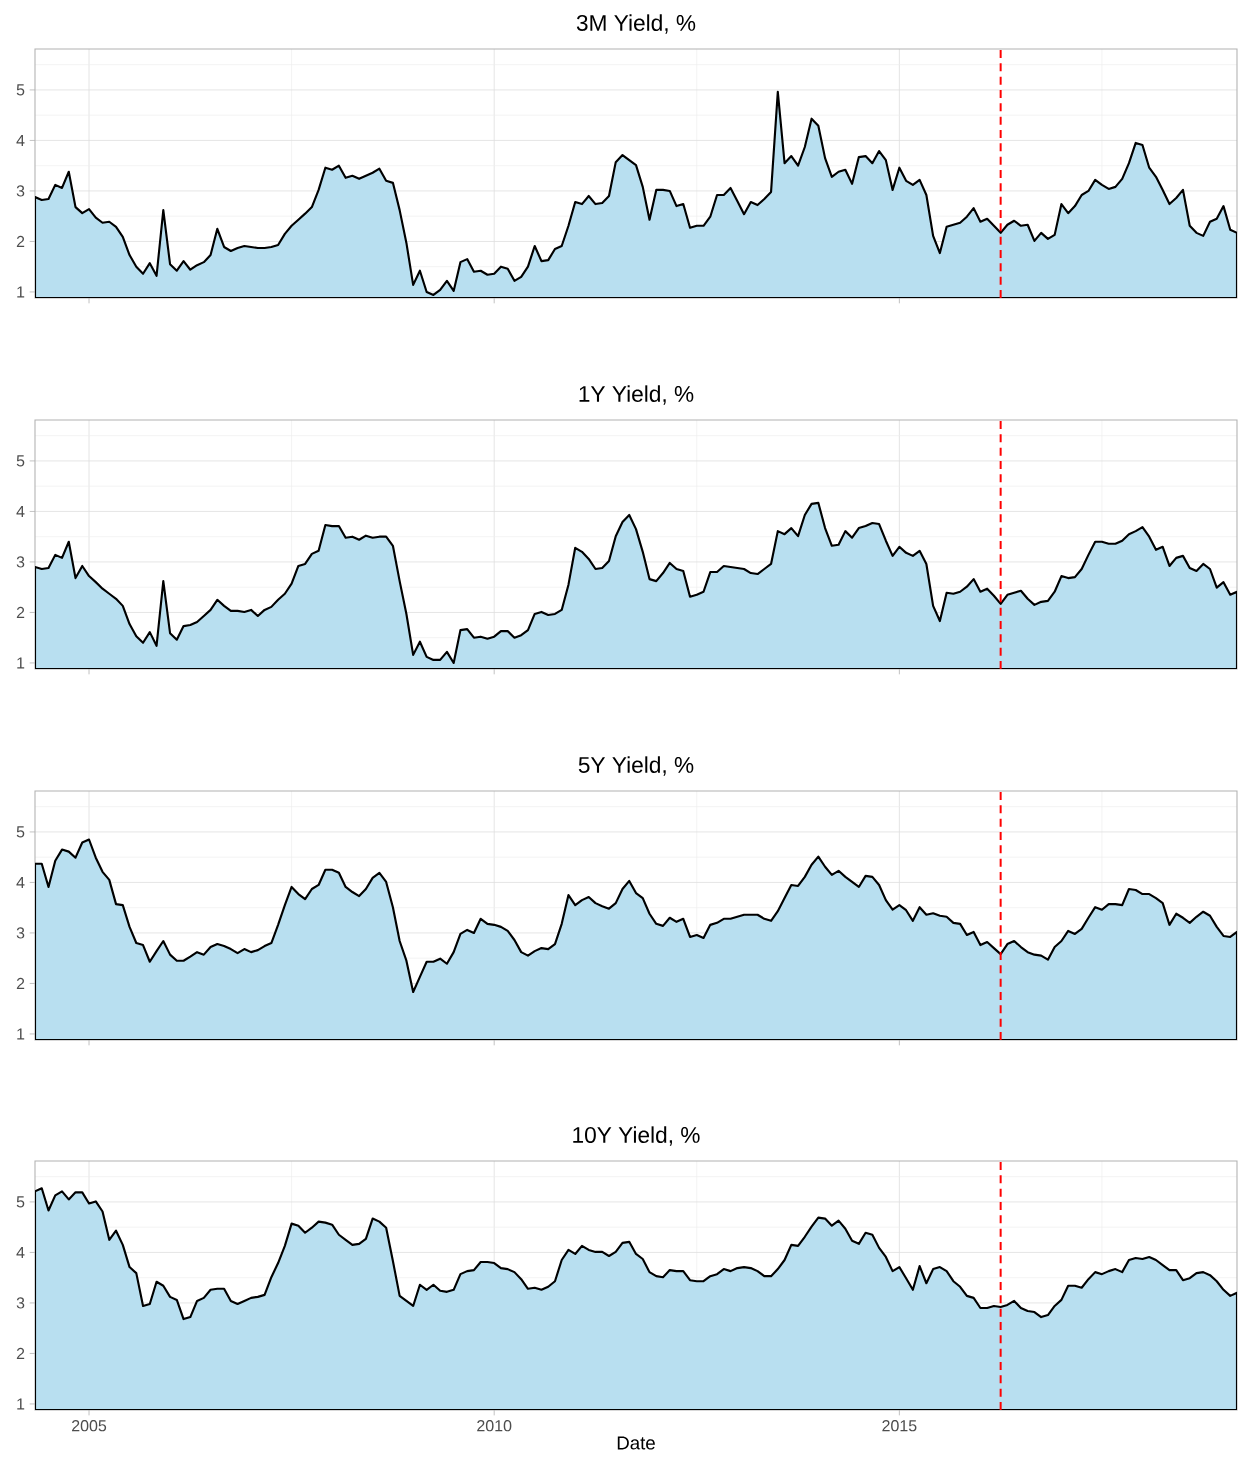 Image resolution: width=1238 pixels, height=1471 pixels. Describe the element at coordinates (636, 395) in the screenshot. I see `chart-title: 1Y Yield, %` at that location.